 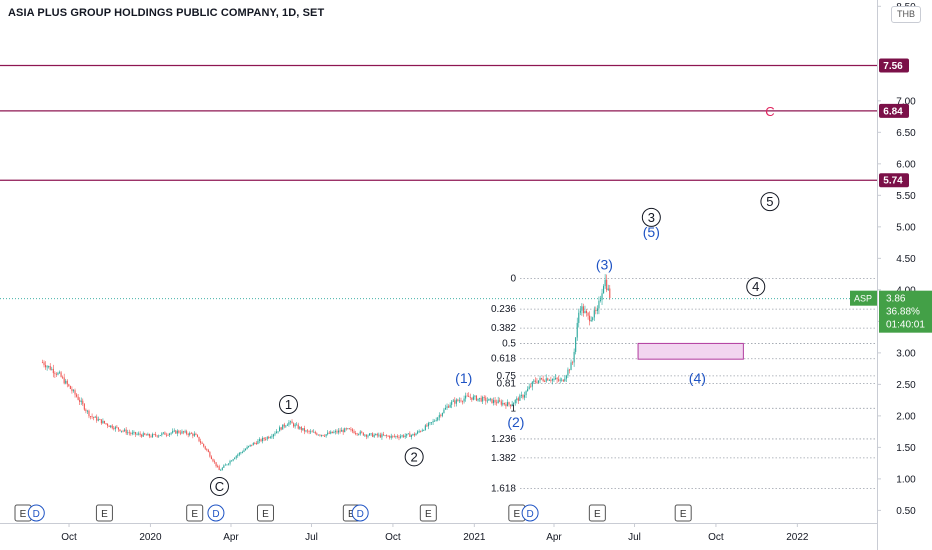 I want to click on earnings-marker, so click(x=597, y=513).